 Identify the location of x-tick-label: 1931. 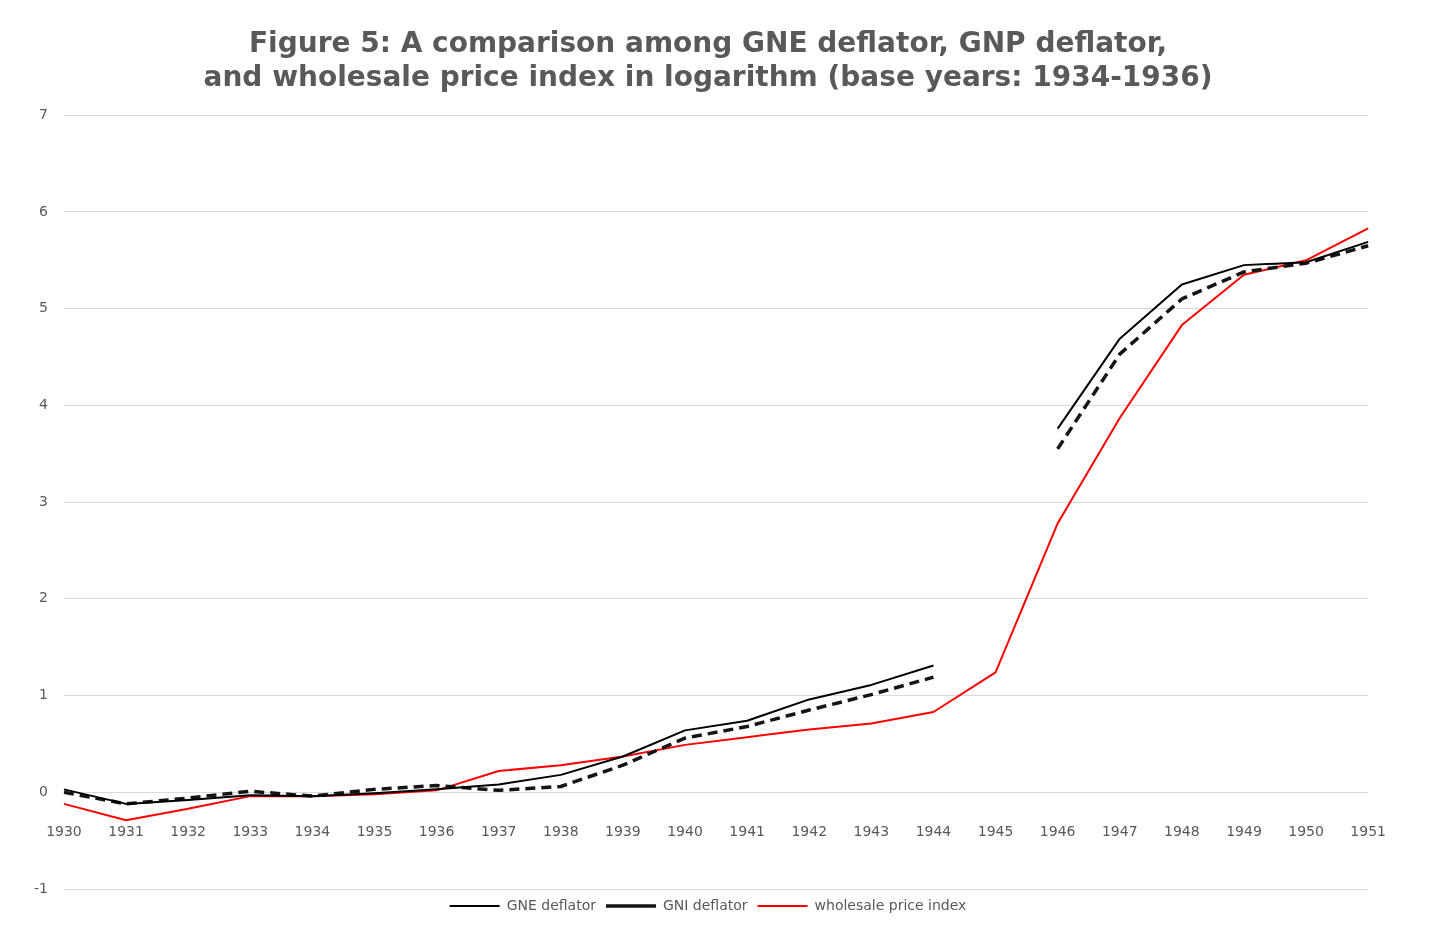
(126, 831).